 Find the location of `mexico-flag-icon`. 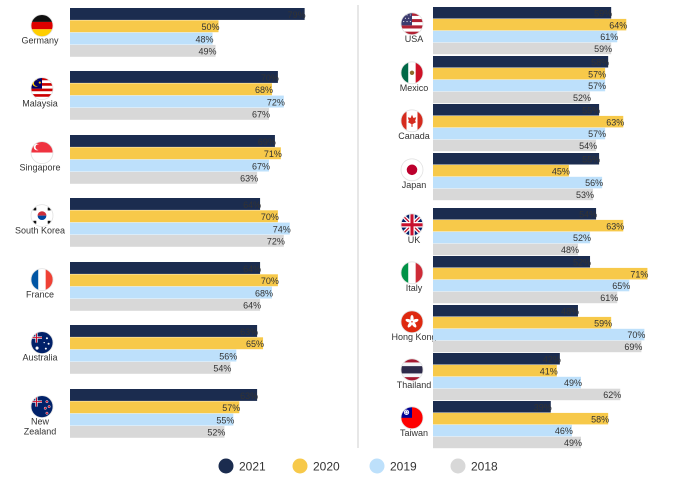

mexico-flag-icon is located at coordinates (412, 73).